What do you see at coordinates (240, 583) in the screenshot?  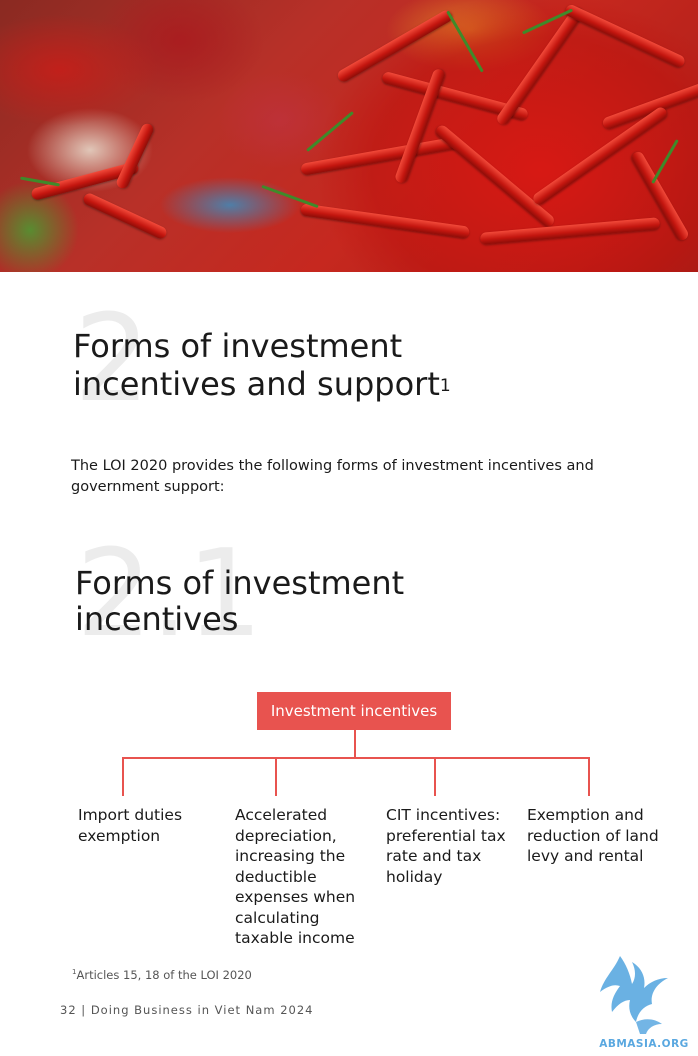 I see `subsection-title-line1: Forms of investment` at bounding box center [240, 583].